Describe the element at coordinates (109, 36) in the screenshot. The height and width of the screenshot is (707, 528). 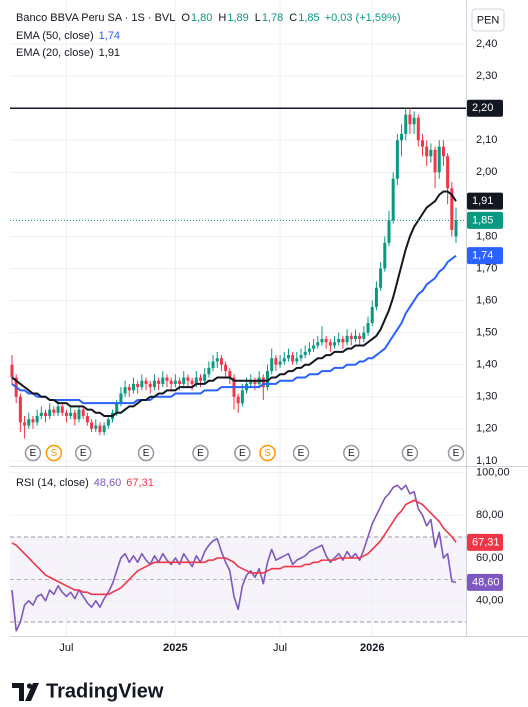
I see `ema-value: 1,74` at that location.